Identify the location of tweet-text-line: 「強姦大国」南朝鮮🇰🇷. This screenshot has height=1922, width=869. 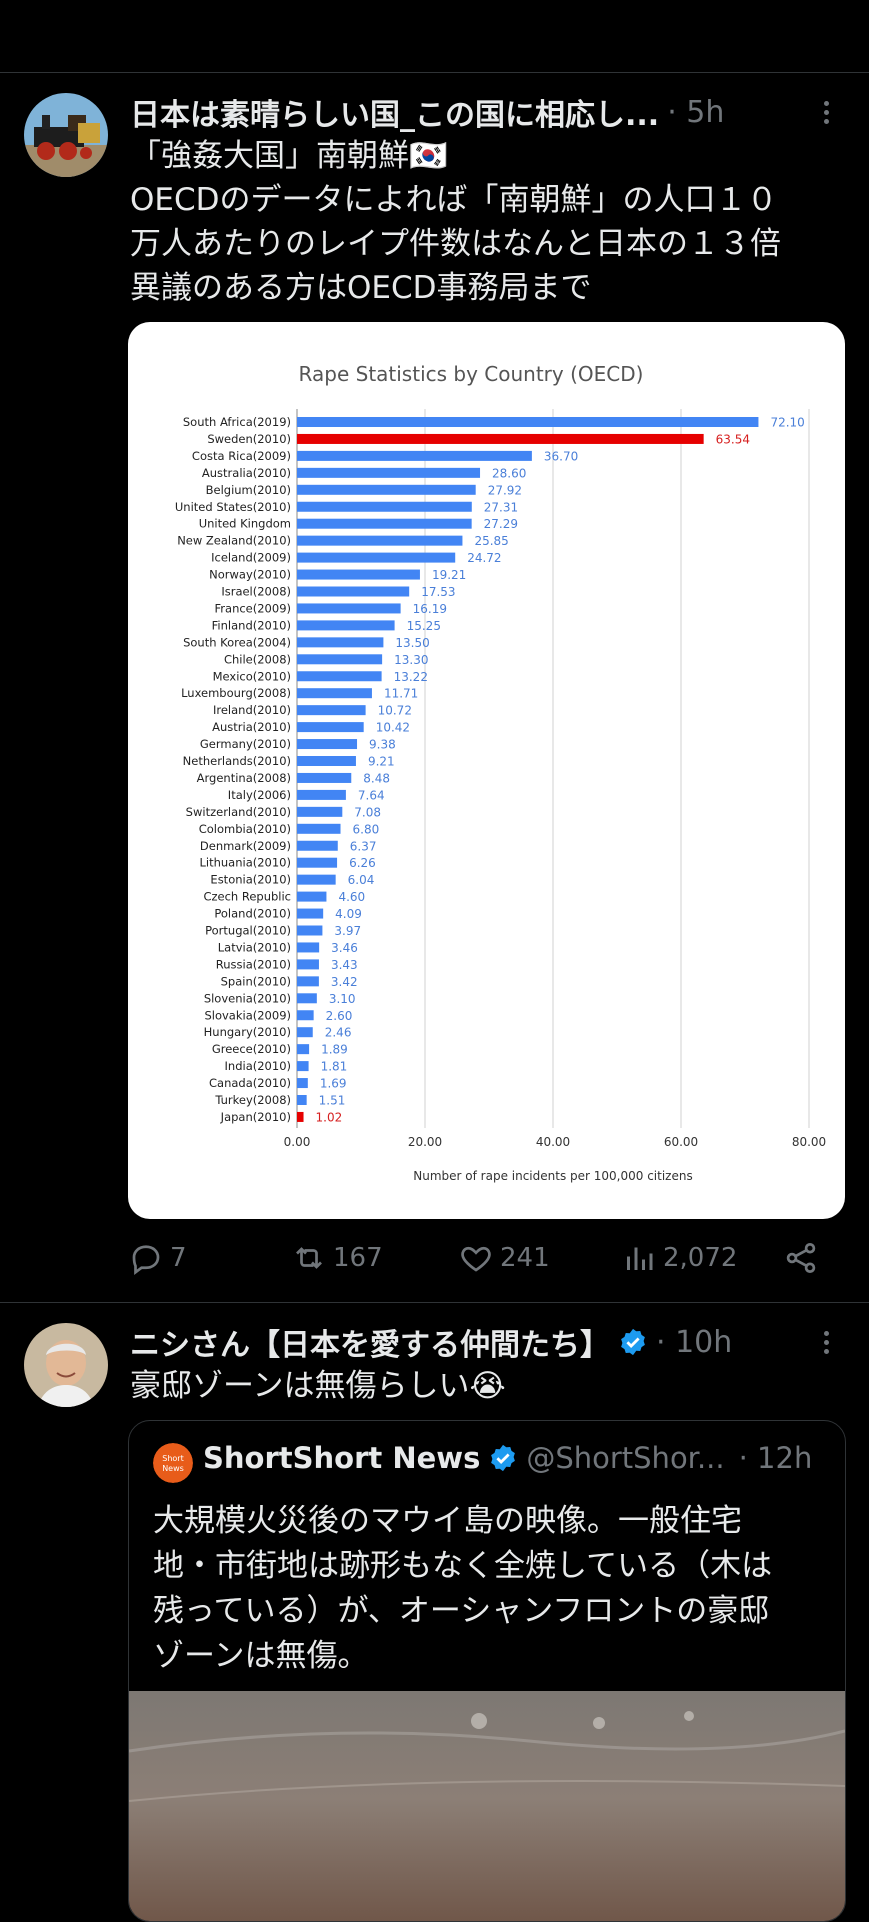
(289, 156).